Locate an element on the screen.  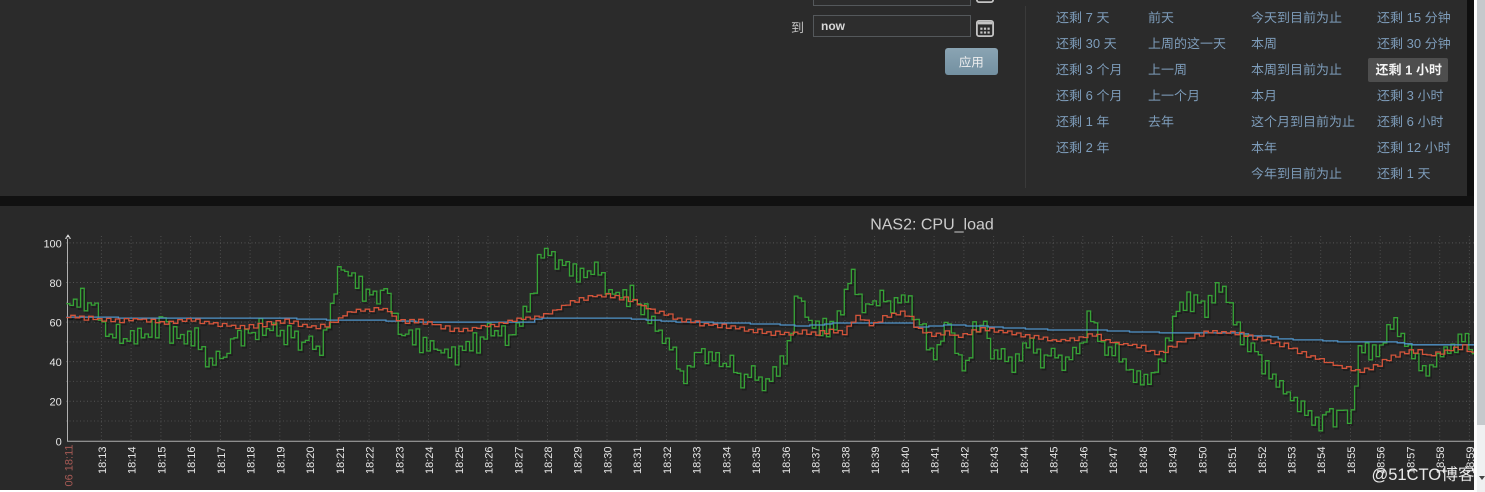
svg-text: 18:52 is located at coordinates (1263, 461).